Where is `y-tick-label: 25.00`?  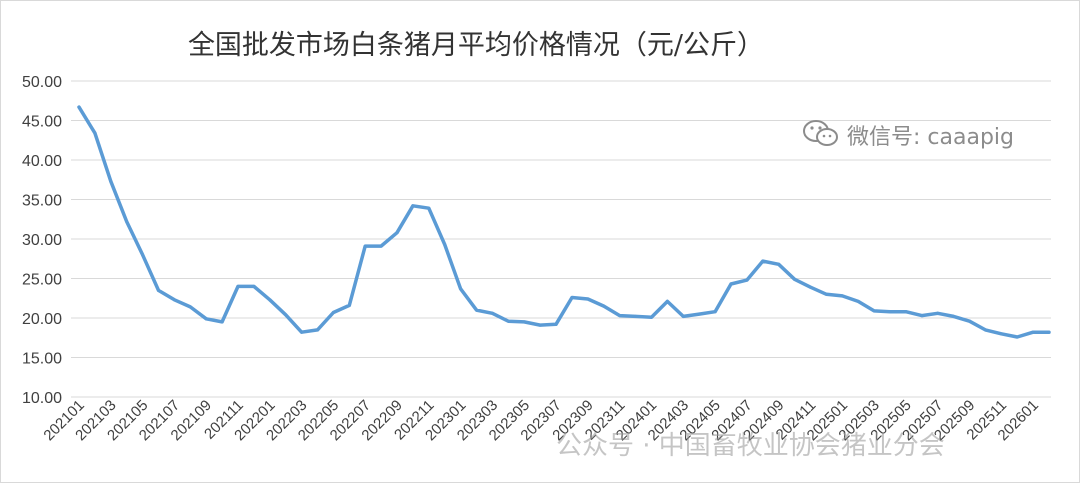
y-tick-label: 25.00 is located at coordinates (42, 280).